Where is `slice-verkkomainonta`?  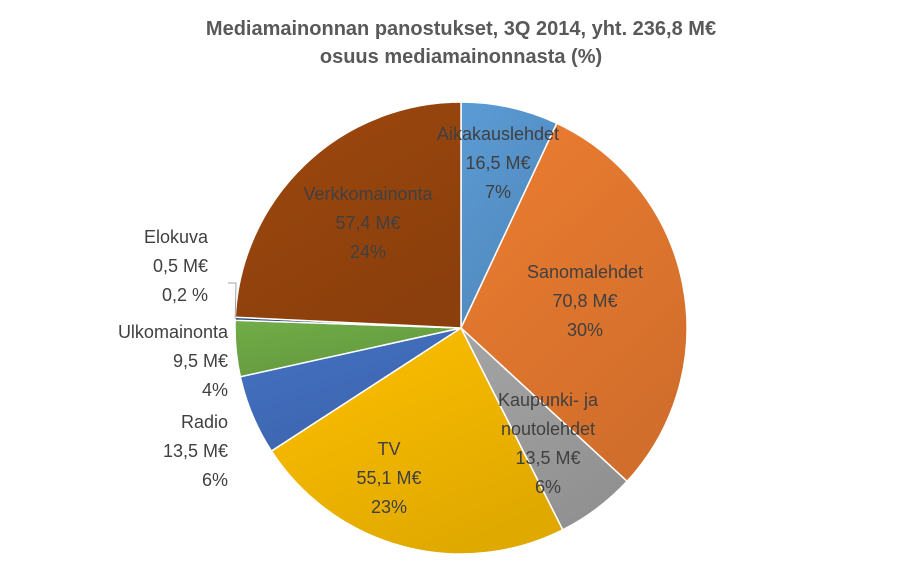 slice-verkkomainonta is located at coordinates (348, 215).